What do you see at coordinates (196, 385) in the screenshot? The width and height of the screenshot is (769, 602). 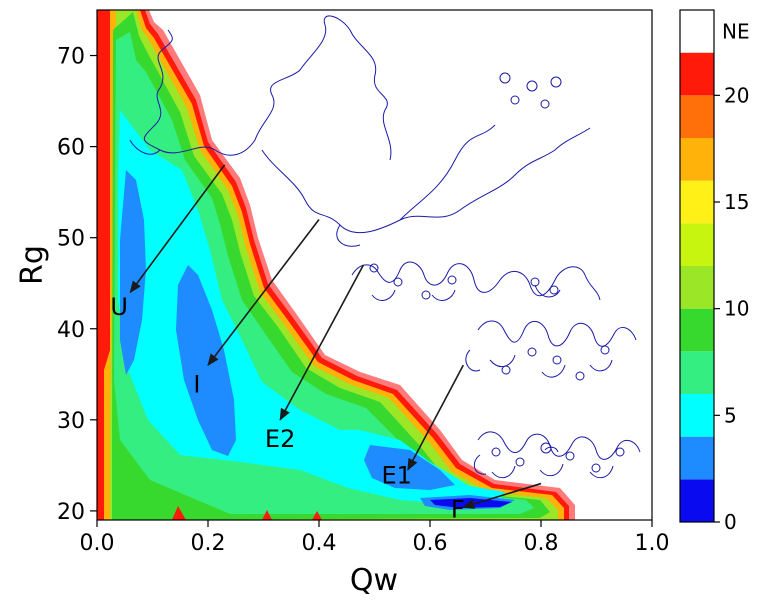 I see `state-label-i: I` at bounding box center [196, 385].